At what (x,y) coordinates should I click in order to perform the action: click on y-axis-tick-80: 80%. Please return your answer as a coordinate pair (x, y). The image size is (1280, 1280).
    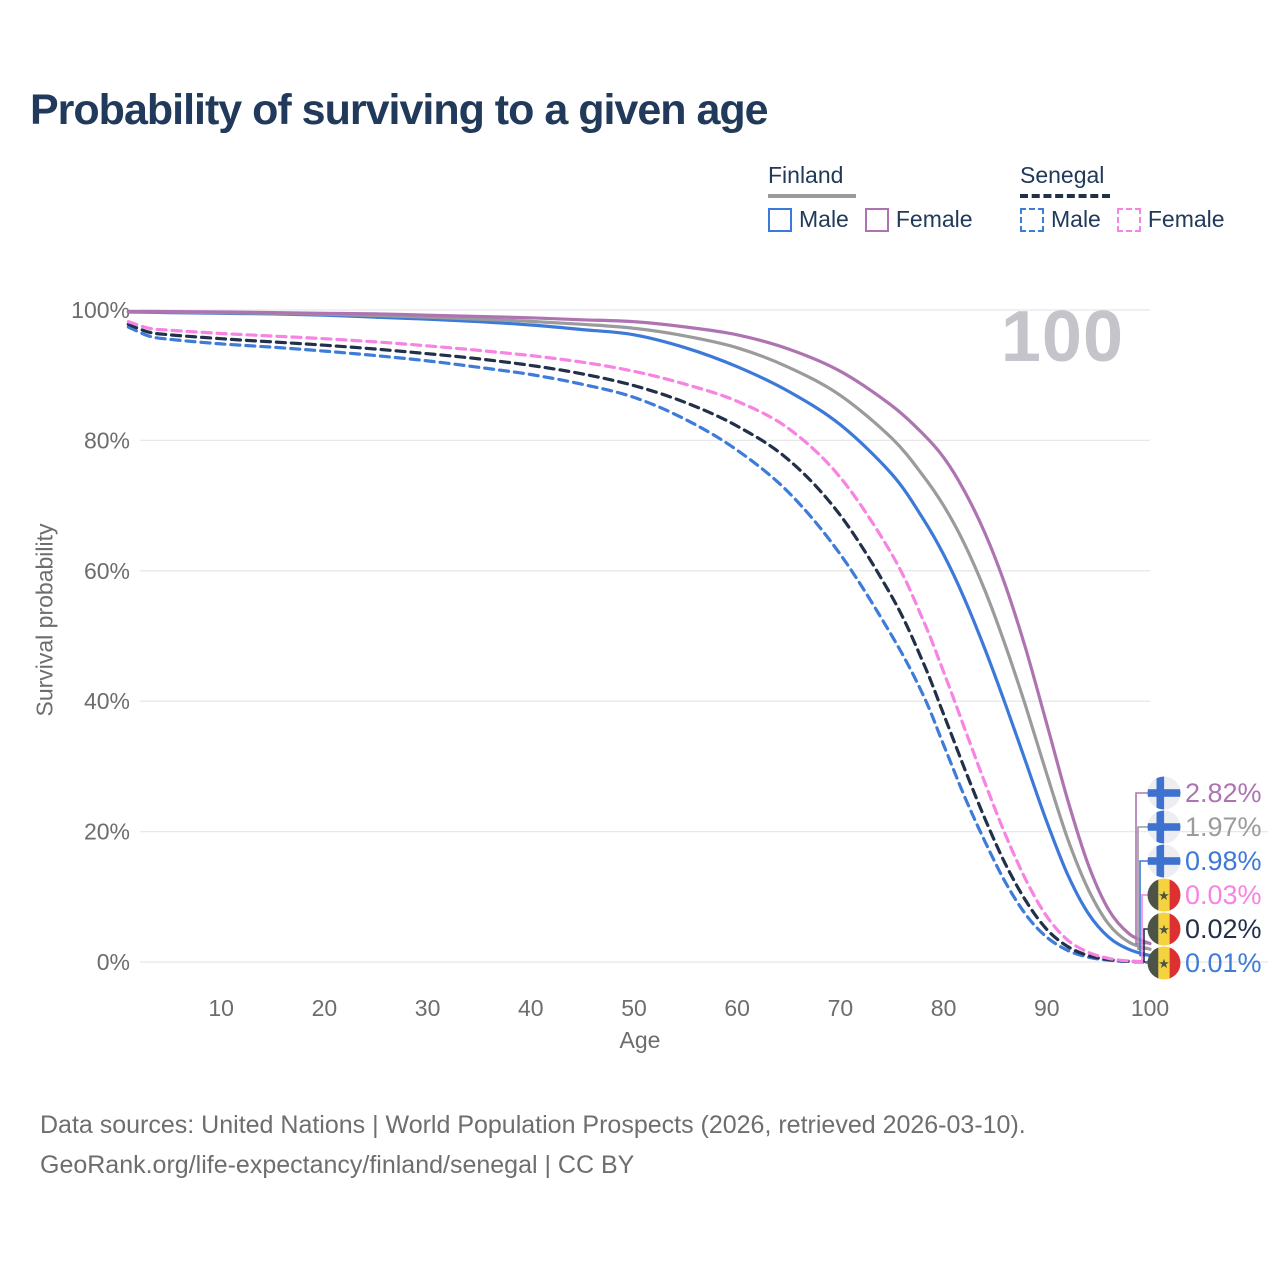
    Looking at the image, I should click on (107, 440).